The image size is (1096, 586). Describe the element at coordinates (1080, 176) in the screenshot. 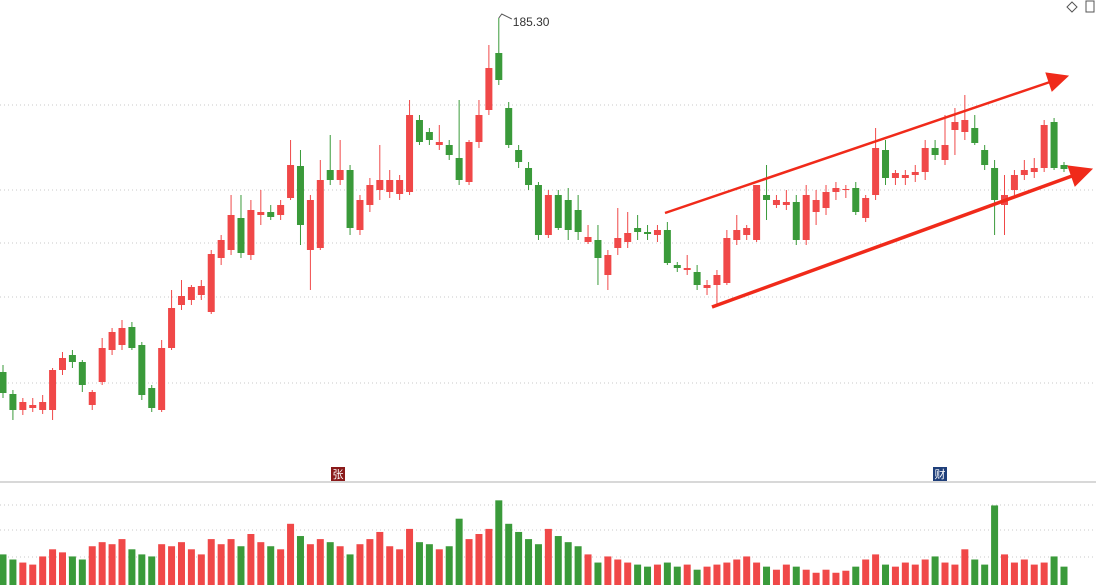

I see `arrow-head` at that location.